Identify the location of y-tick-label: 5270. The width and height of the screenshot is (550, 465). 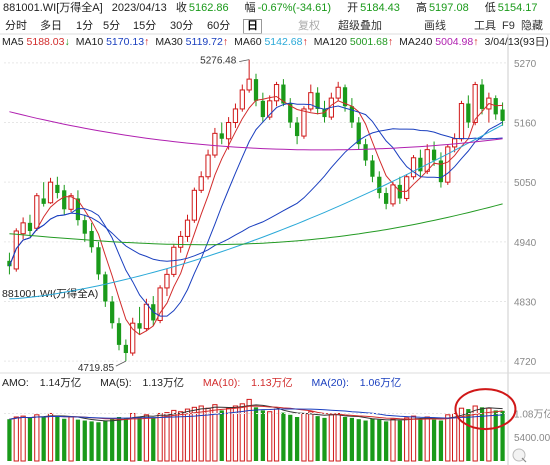
(525, 64).